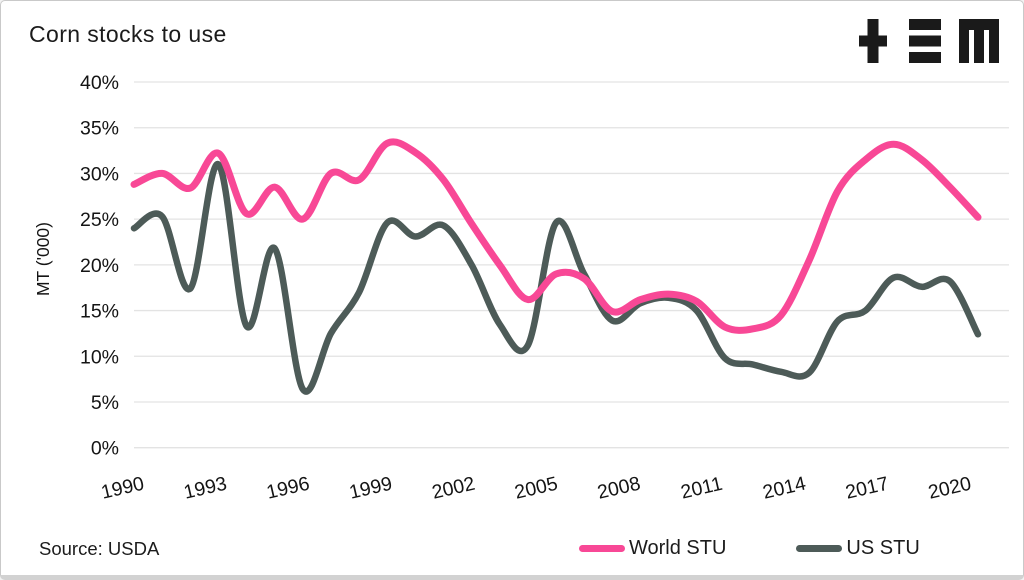 This screenshot has width=1024, height=580. What do you see at coordinates (949, 488) in the screenshot?
I see `svg-text: 2020` at bounding box center [949, 488].